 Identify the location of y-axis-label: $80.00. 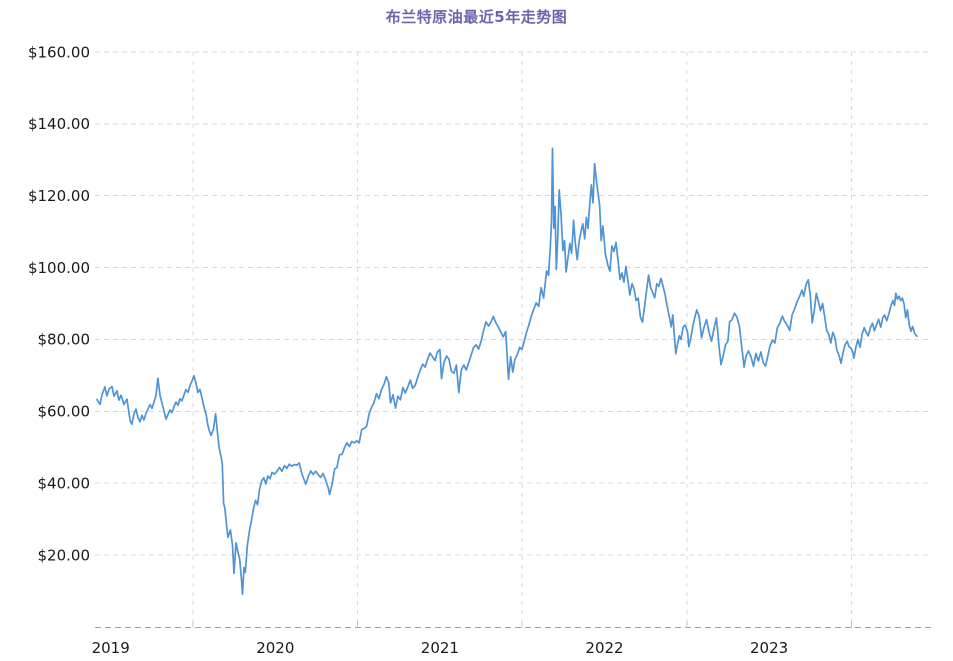
(64, 340).